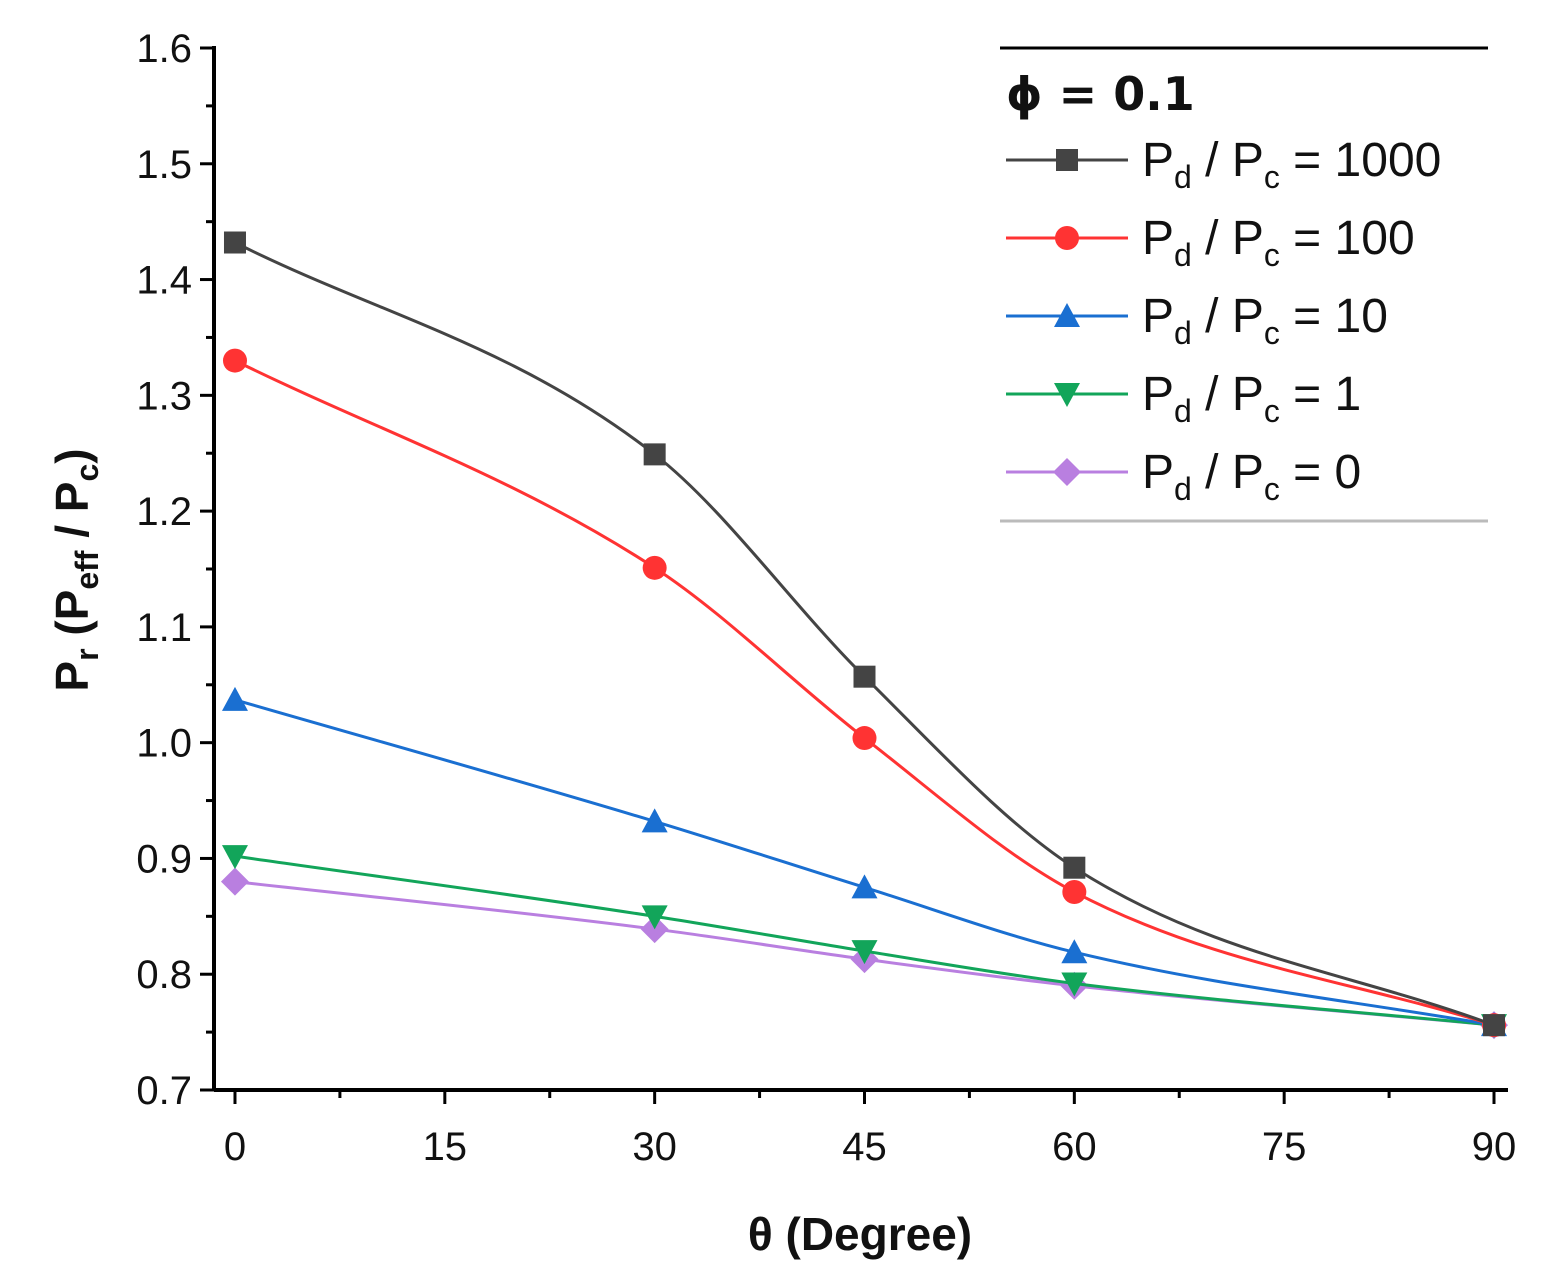 The image size is (1541, 1283). What do you see at coordinates (1278, 242) in the screenshot?
I see `legend-label: Pd / Pc = 100` at bounding box center [1278, 242].